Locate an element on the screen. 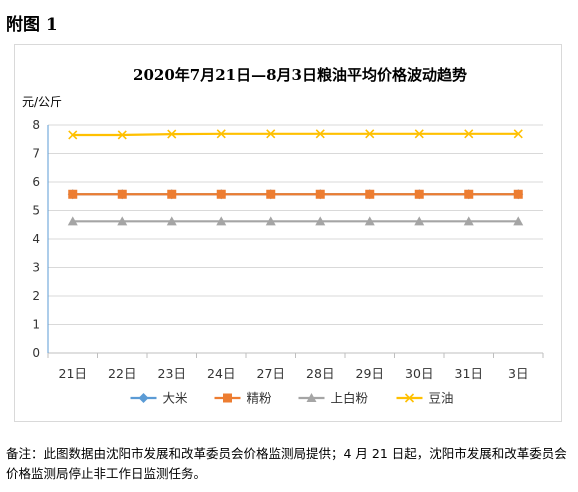 This screenshot has height=492, width=578. y-axis-unit-label: 元/公斤 is located at coordinates (42, 102).